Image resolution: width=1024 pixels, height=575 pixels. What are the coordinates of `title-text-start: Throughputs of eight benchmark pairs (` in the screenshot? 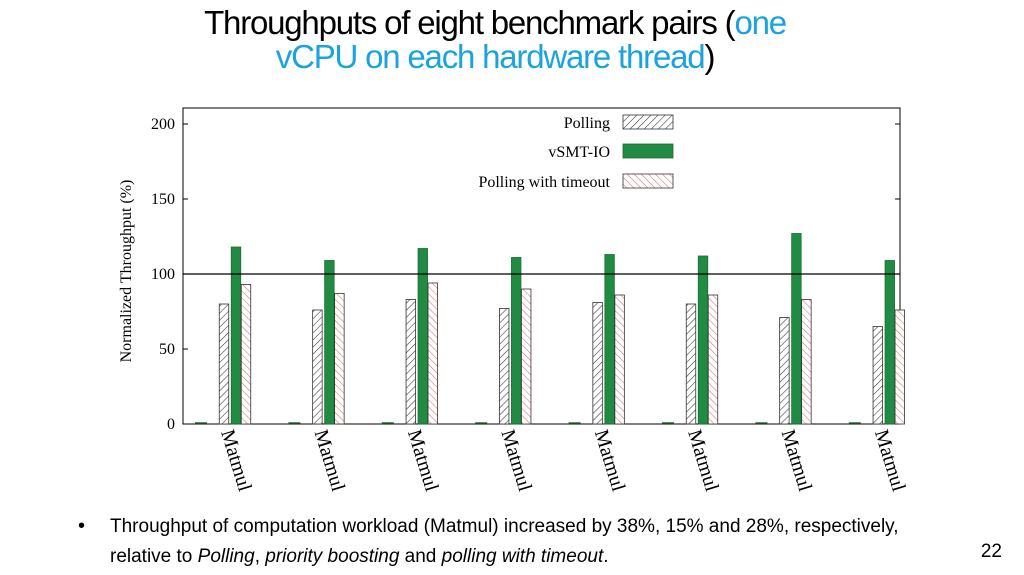 It's located at (470, 22).